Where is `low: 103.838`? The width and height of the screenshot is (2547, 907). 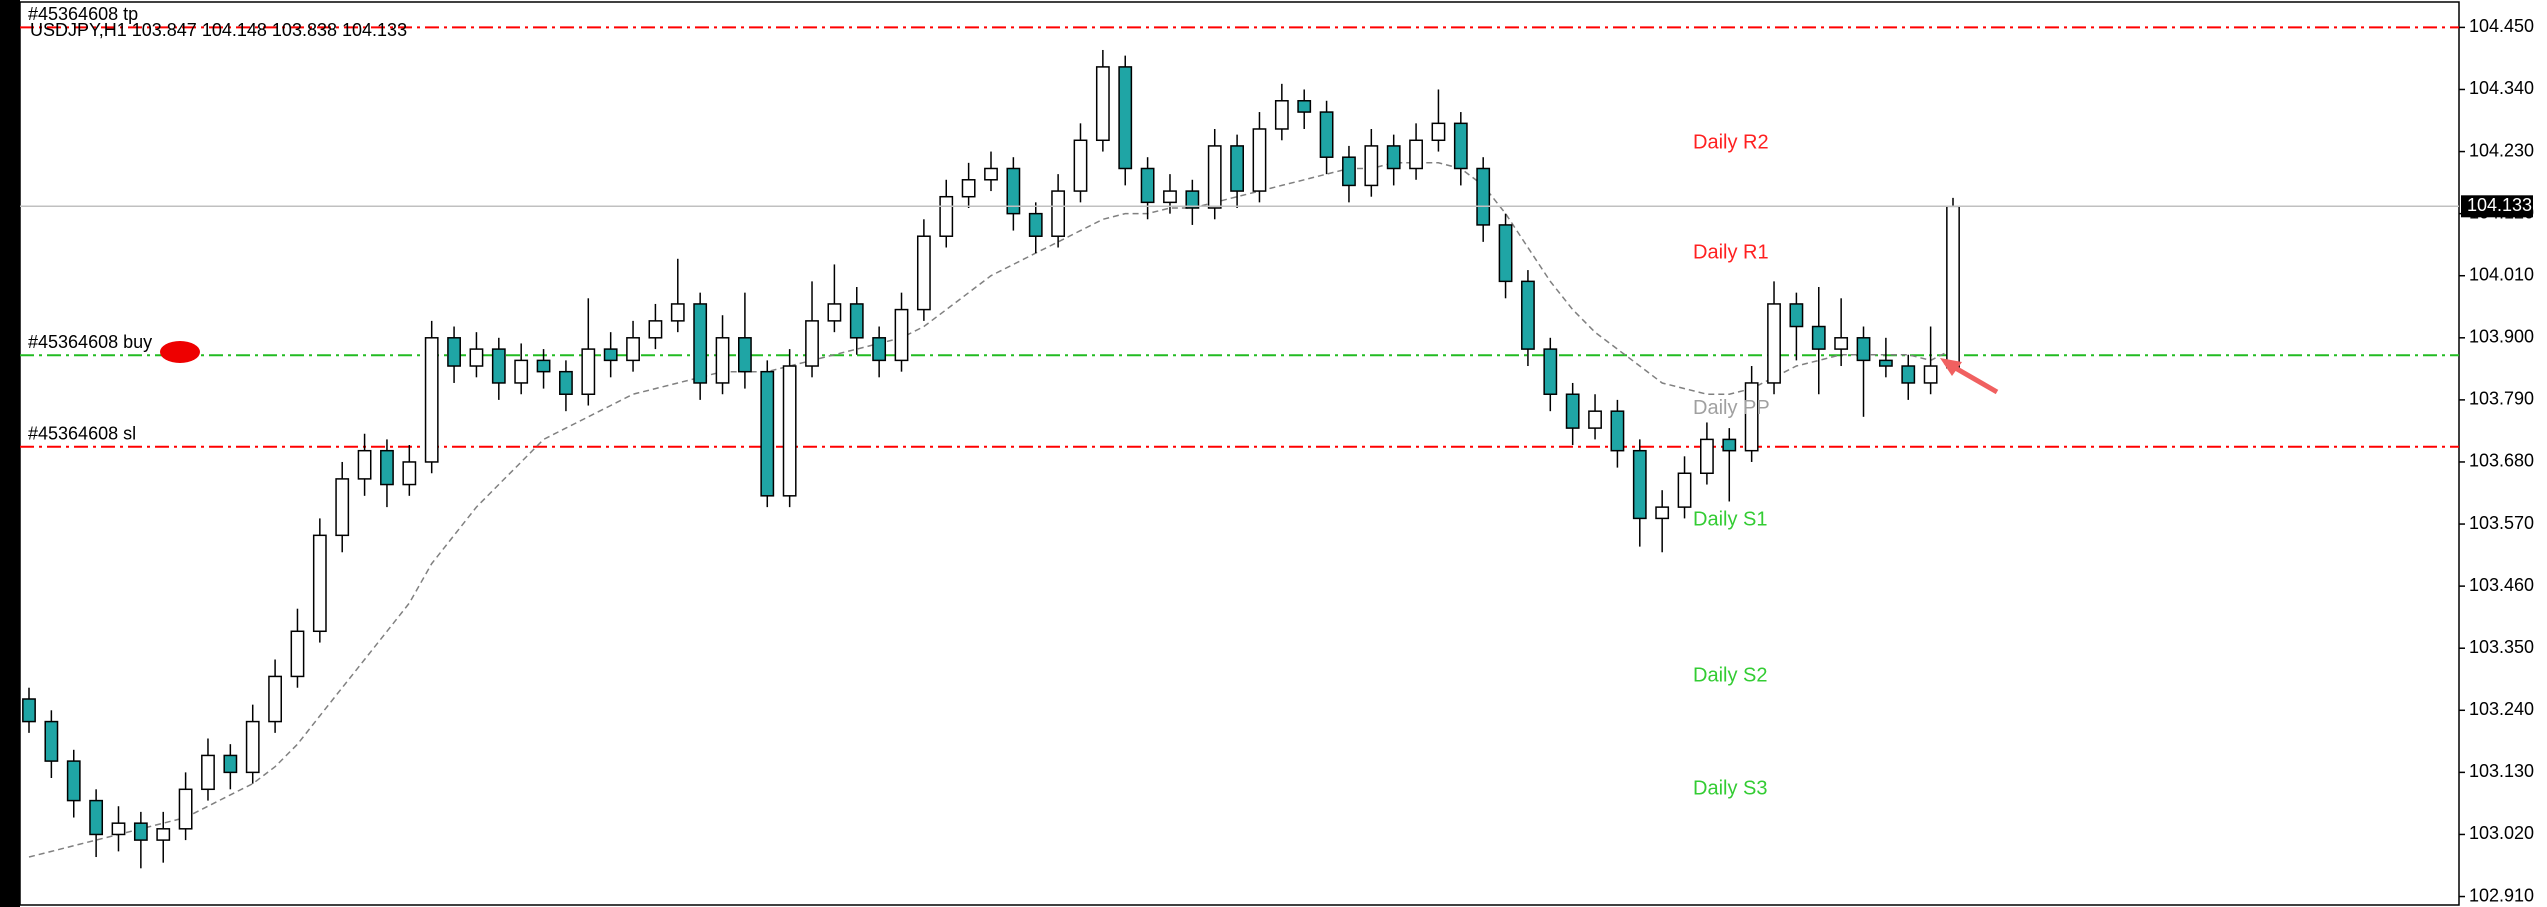
low: 103.838 is located at coordinates (304, 30).